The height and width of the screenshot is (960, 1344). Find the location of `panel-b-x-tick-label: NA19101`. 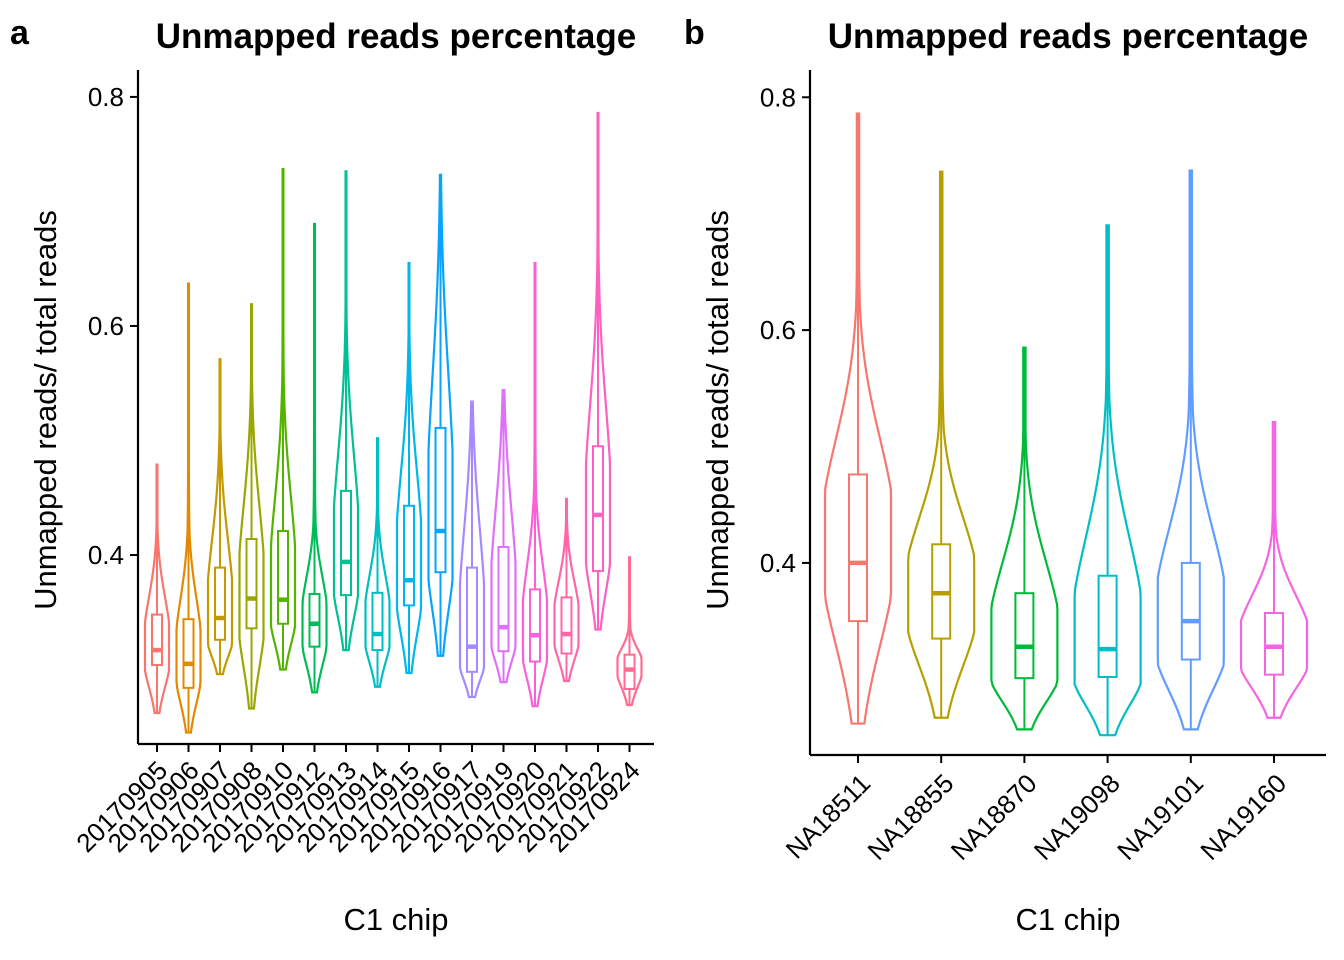

panel-b-x-tick-label: NA19101 is located at coordinates (1160, 817).